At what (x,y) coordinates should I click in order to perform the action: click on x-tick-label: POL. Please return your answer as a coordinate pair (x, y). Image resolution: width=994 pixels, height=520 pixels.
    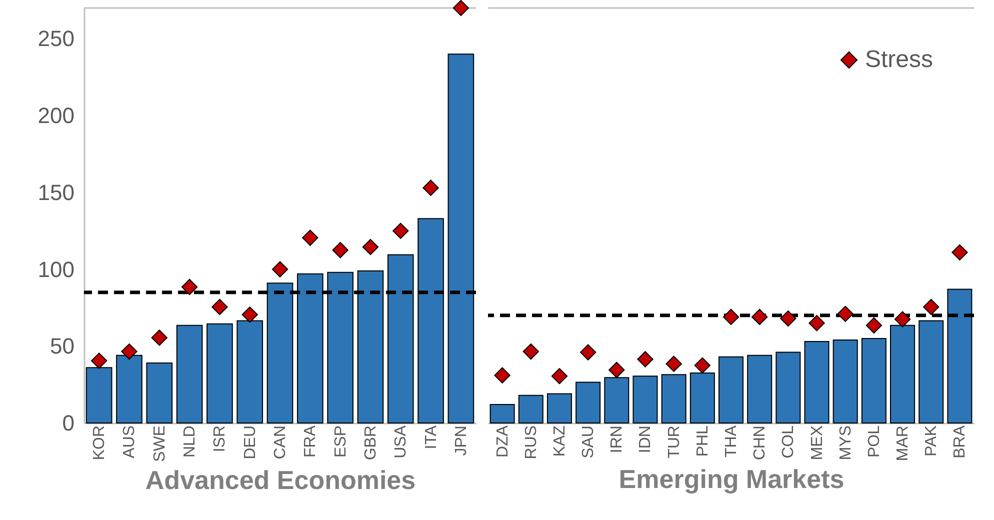
    Looking at the image, I should click on (874, 441).